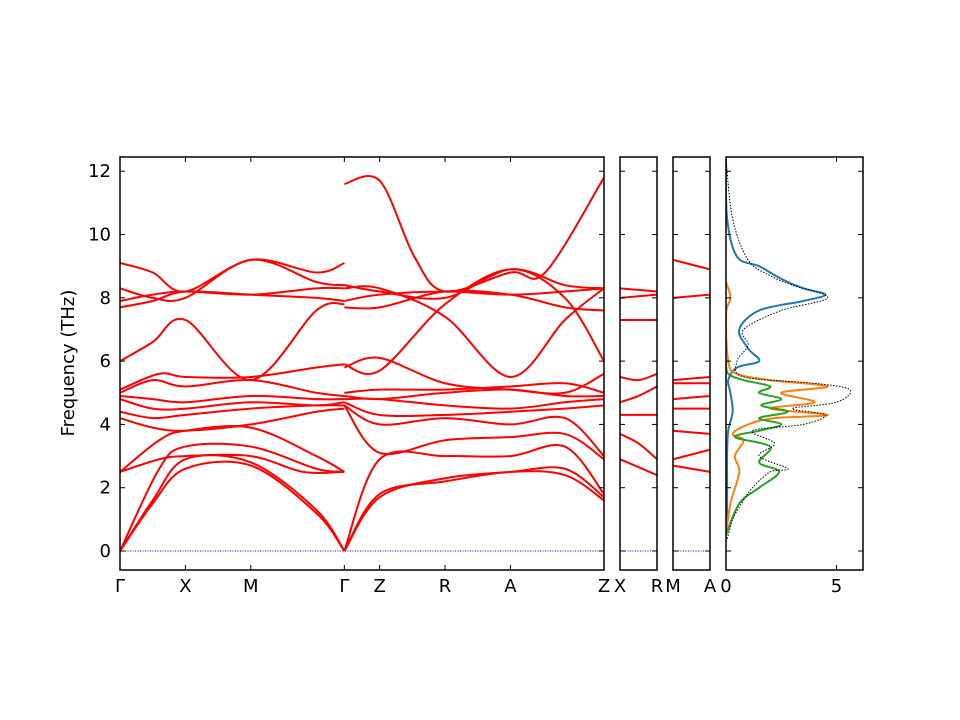 Image resolution: width=960 pixels, height=720 pixels. I want to click on band-lines-X-R, so click(638, 419).